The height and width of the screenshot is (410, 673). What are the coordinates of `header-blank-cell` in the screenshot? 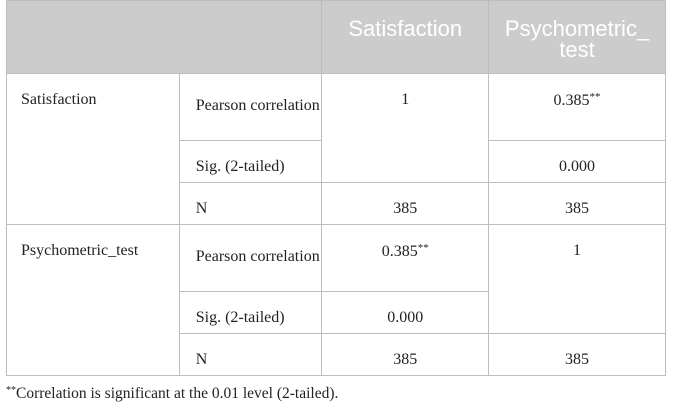 It's located at (164, 37).